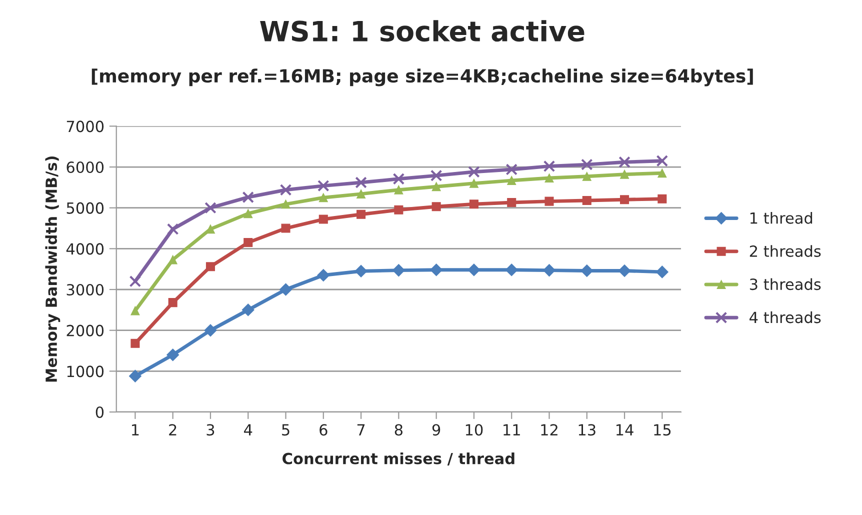  What do you see at coordinates (785, 251) in the screenshot?
I see `legend-label: 2 threads` at bounding box center [785, 251].